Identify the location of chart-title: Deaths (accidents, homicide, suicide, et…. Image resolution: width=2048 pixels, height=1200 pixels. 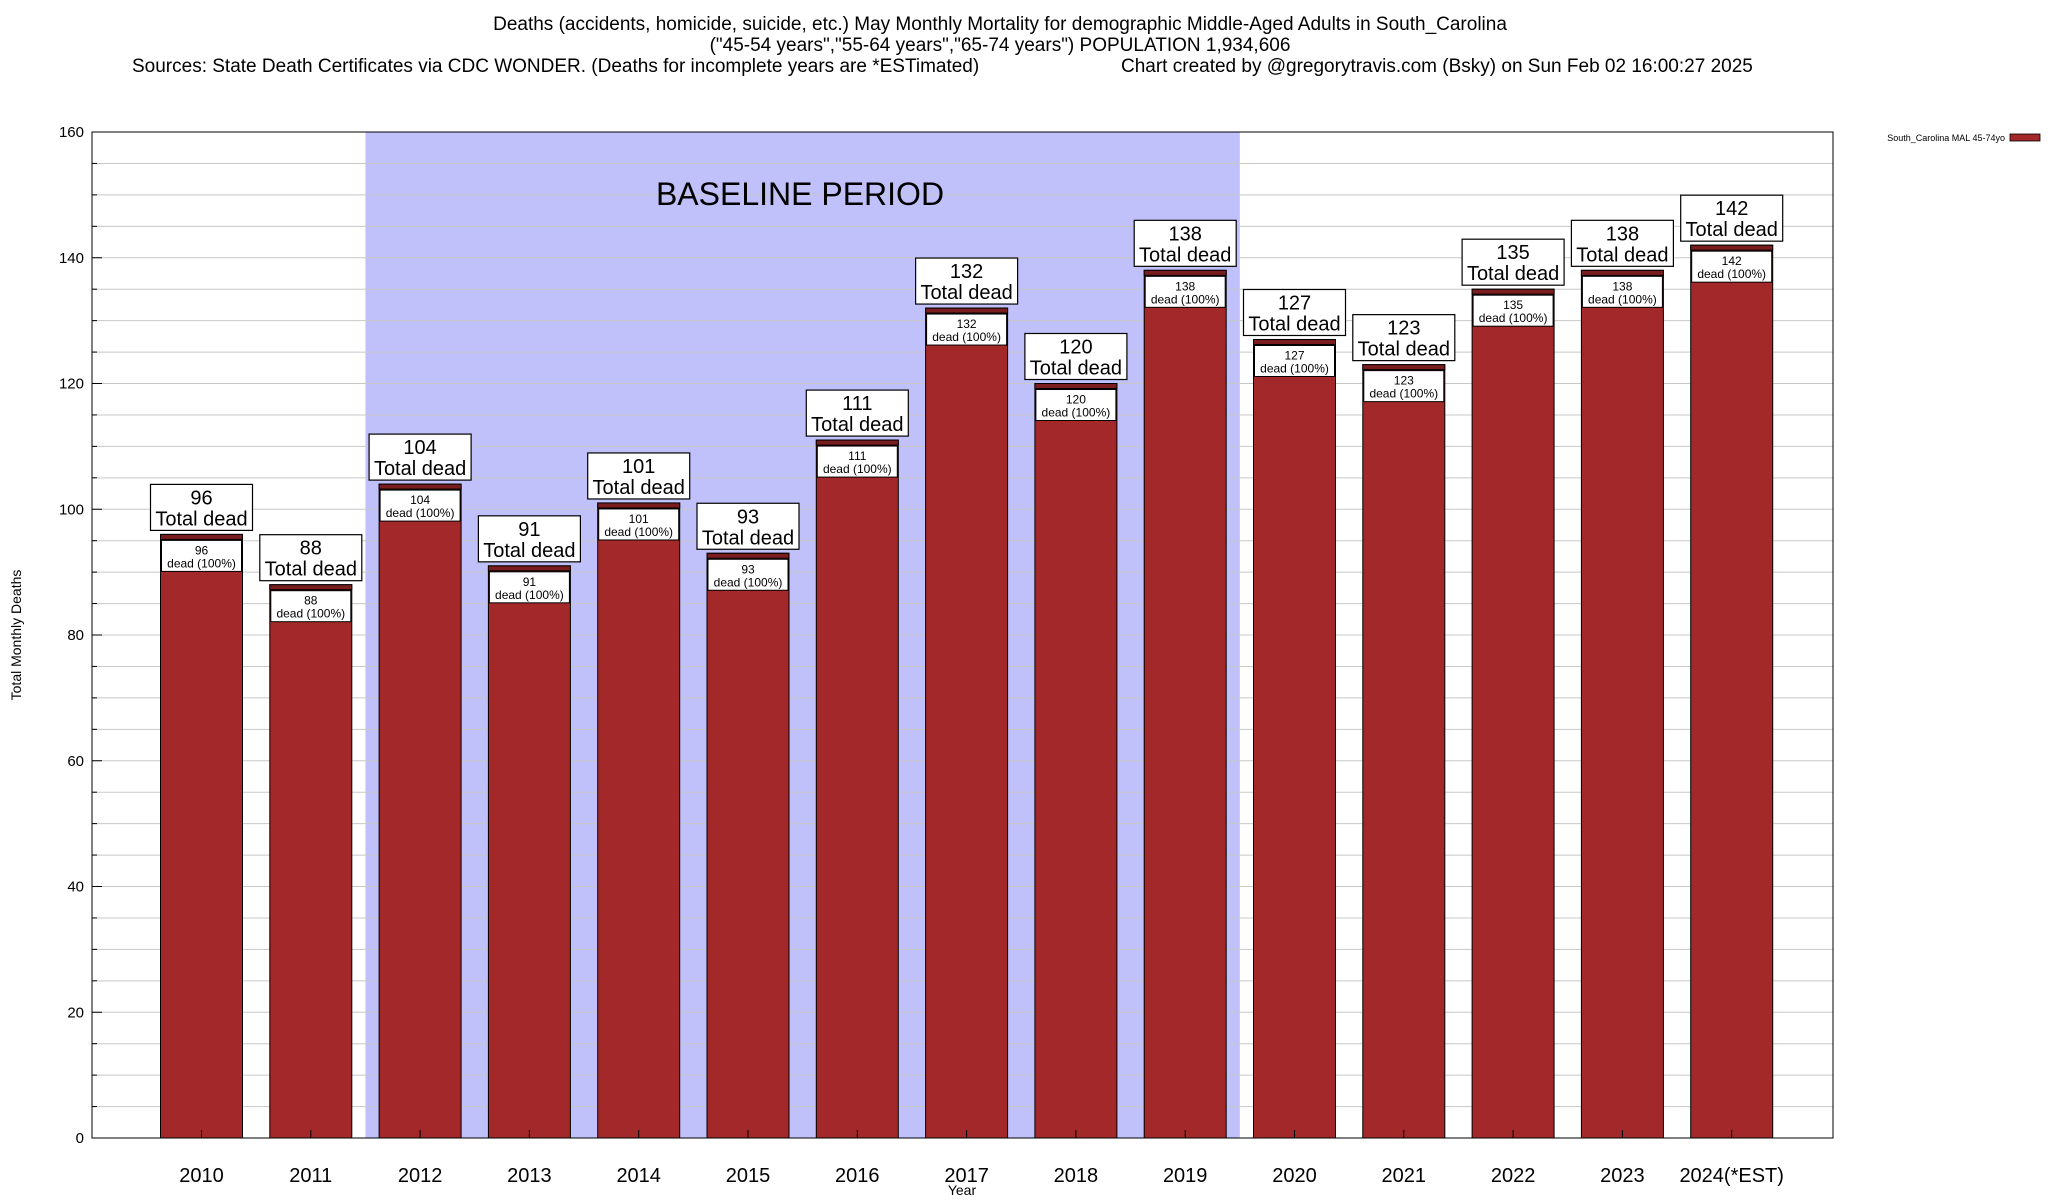
(1000, 24).